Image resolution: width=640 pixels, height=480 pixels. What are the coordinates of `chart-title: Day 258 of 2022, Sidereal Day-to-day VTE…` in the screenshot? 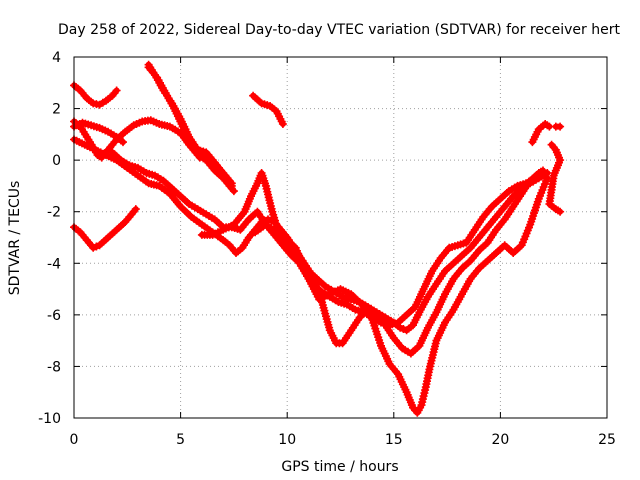 It's located at (339, 30).